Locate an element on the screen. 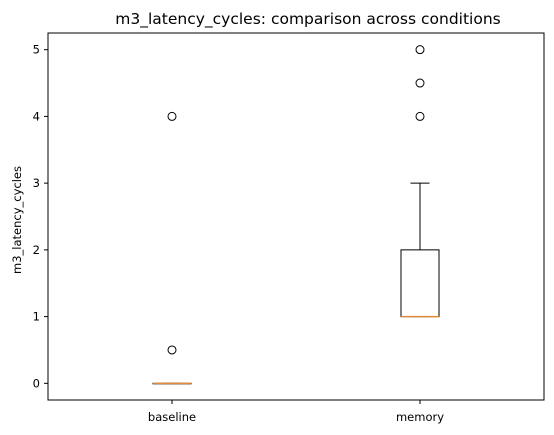 This screenshot has height=435, width=554. box-group-memory is located at coordinates (420, 181).